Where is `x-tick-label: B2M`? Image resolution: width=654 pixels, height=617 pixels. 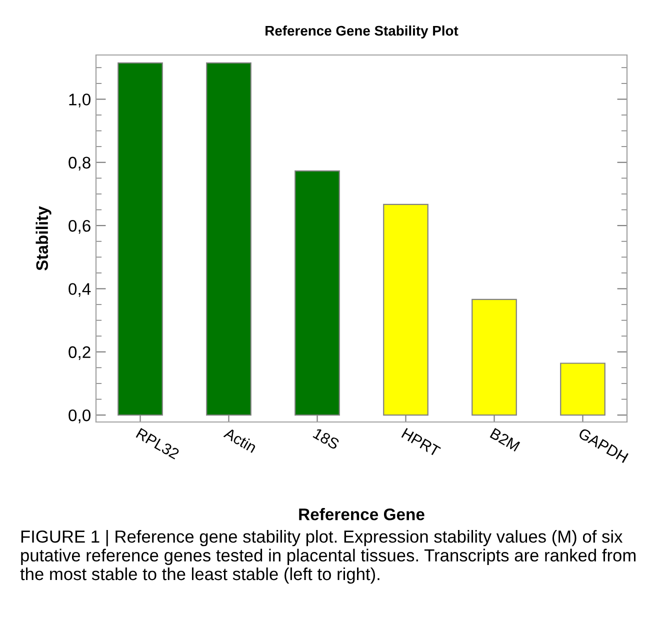
x-tick-label: B2M is located at coordinates (505, 440).